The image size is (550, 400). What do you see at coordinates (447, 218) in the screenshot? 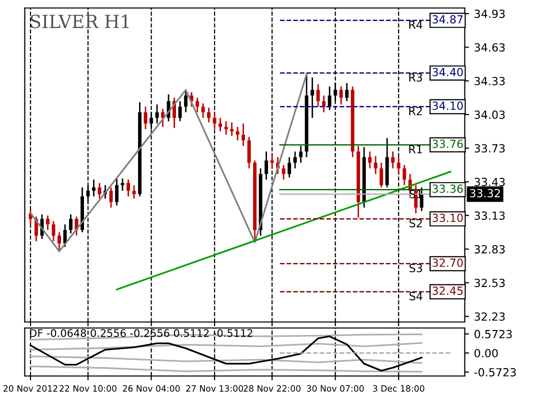
I see `annotation: 33.10` at bounding box center [447, 218].